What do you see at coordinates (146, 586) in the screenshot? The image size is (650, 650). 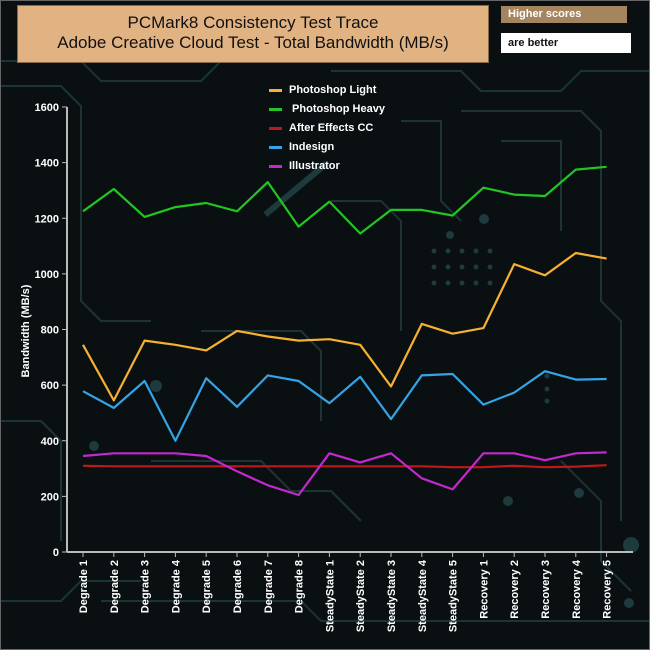 I see `x-tick-label: Degrade 3` at bounding box center [146, 586].